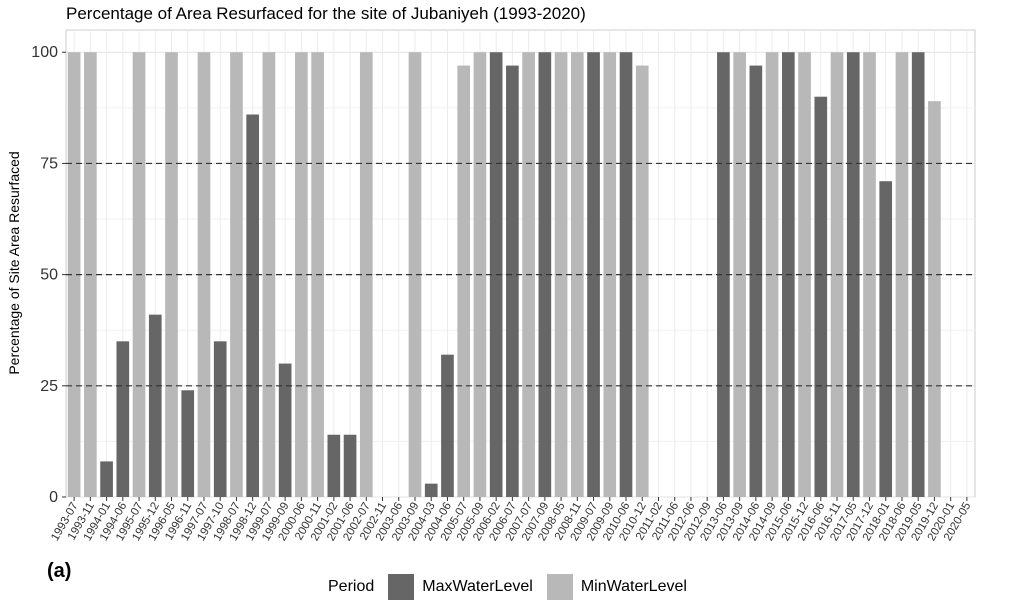  I want to click on y-axis-title: Percentage of Site Area Resurfaced, so click(14, 262).